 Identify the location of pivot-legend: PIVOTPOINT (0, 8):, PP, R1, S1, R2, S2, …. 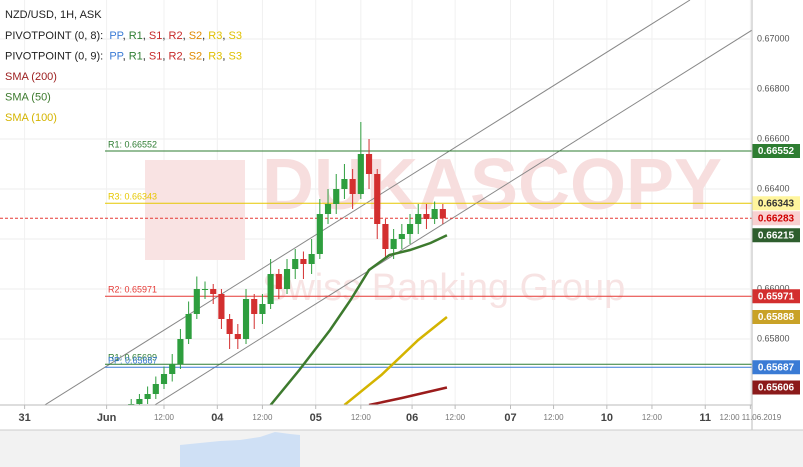
(123, 36).